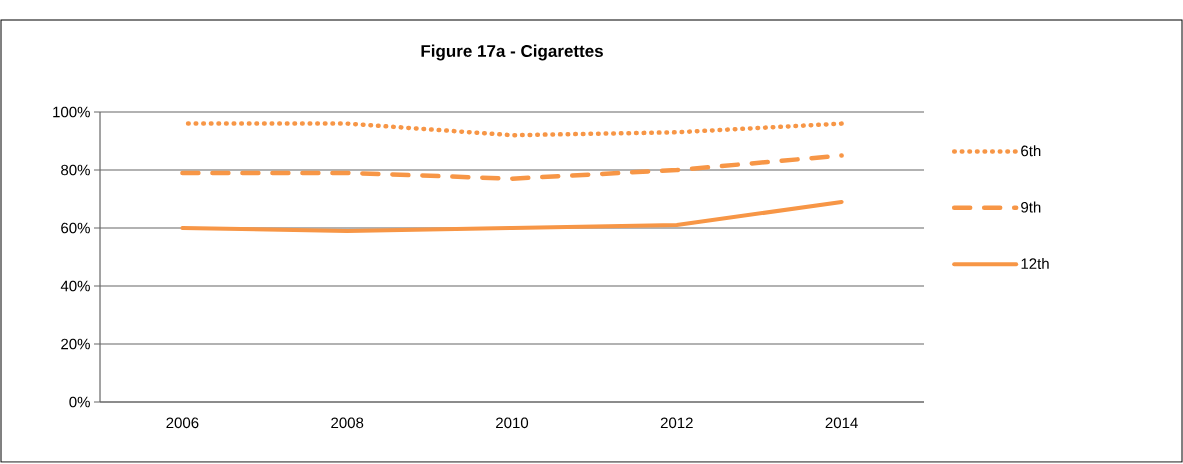 Image resolution: width=1183 pixels, height=464 pixels. I want to click on x-tick-label: 2014, so click(841, 423).